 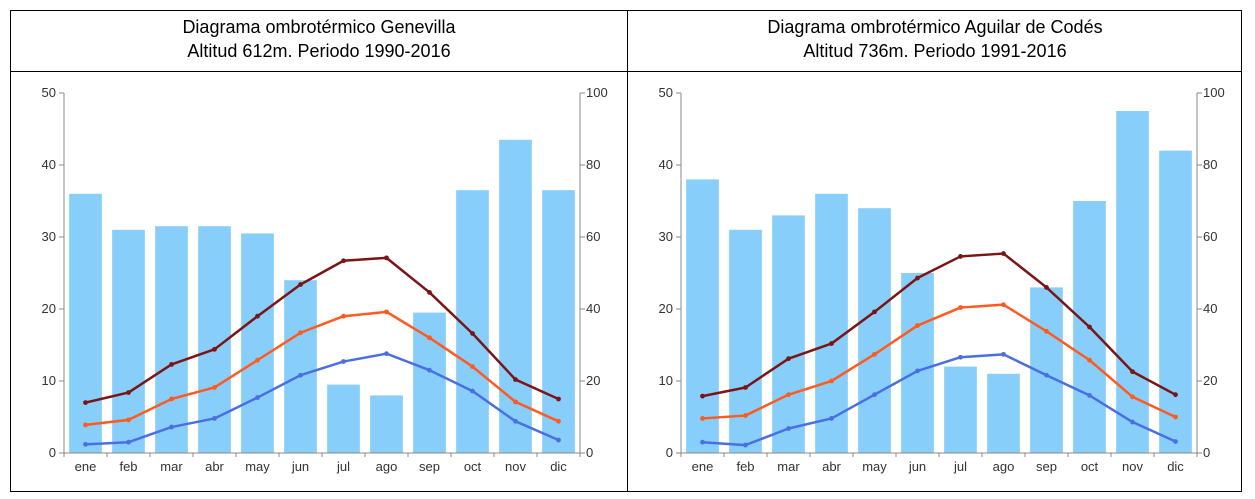 What do you see at coordinates (515, 402) in the screenshot?
I see `point-tmean-nov` at bounding box center [515, 402].